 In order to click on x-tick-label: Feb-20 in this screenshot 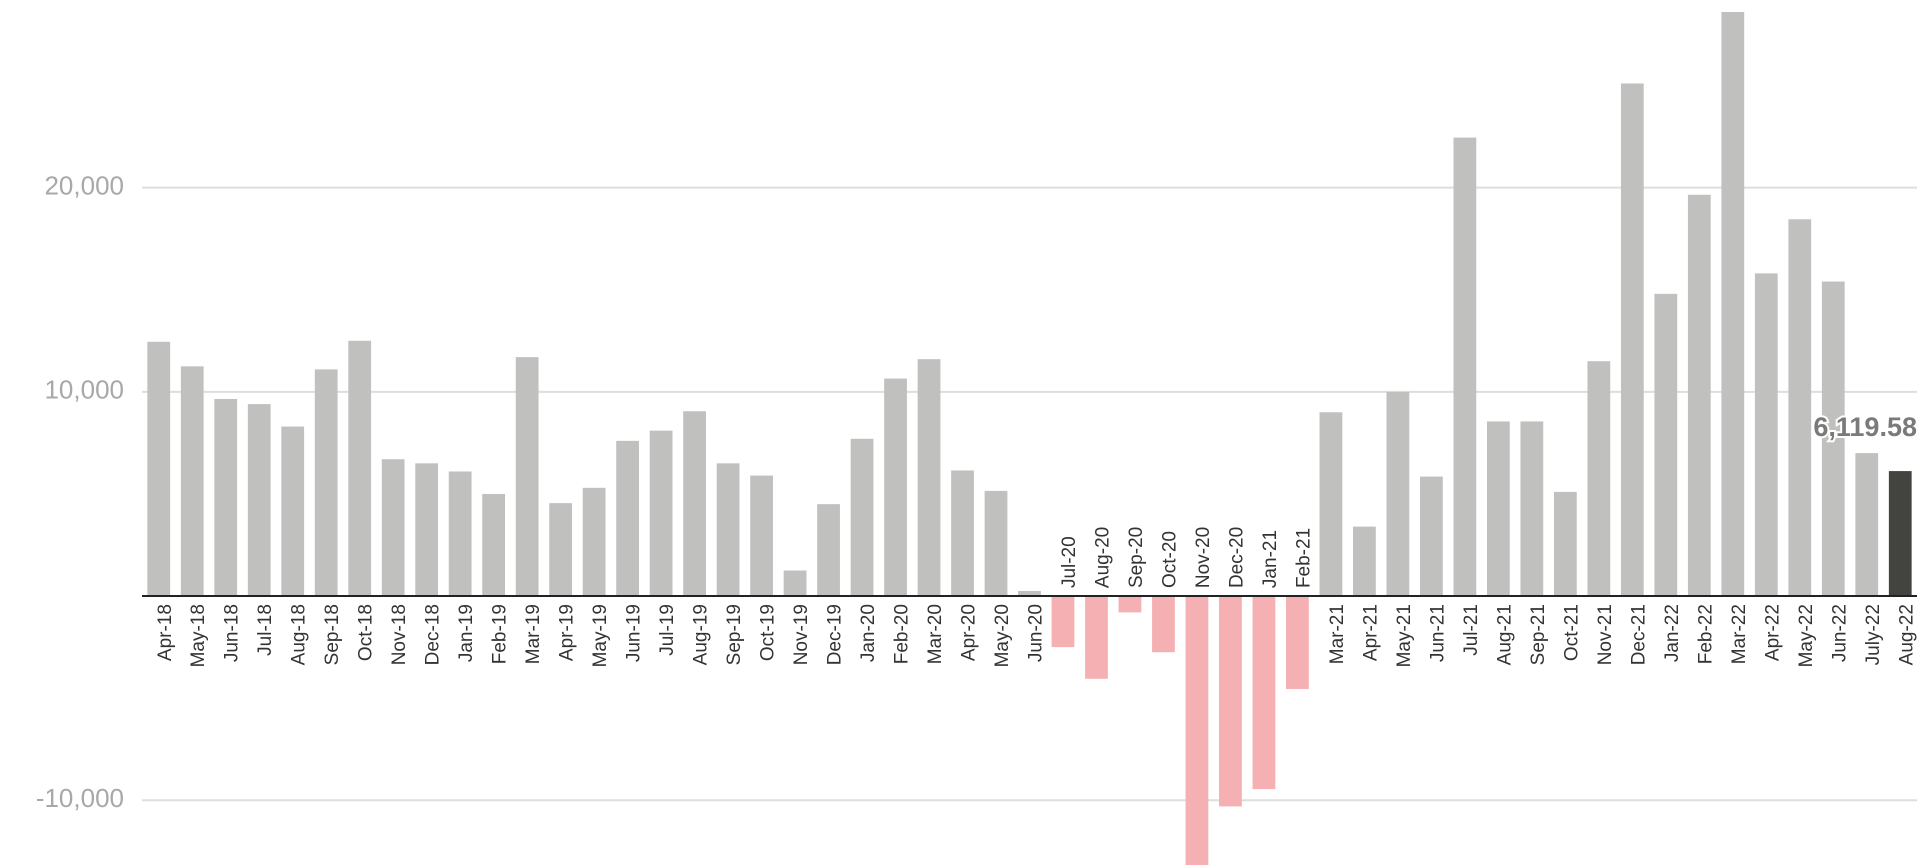, I will do `click(902, 634)`.